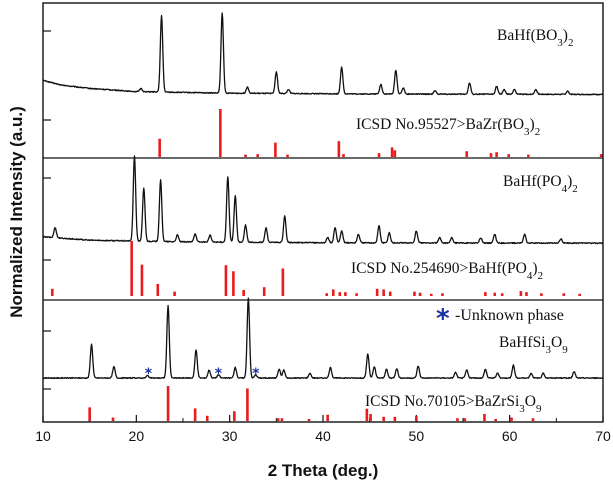 Image resolution: width=613 pixels, height=480 pixels. I want to click on x-tick-label: 70, so click(603, 436).